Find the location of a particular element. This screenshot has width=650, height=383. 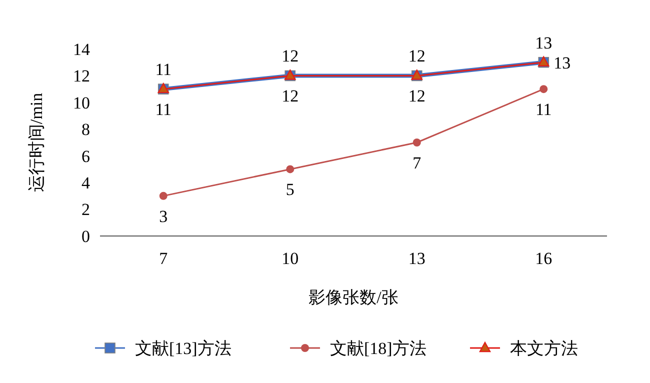

y-tick-label: 14 is located at coordinates (81, 49).